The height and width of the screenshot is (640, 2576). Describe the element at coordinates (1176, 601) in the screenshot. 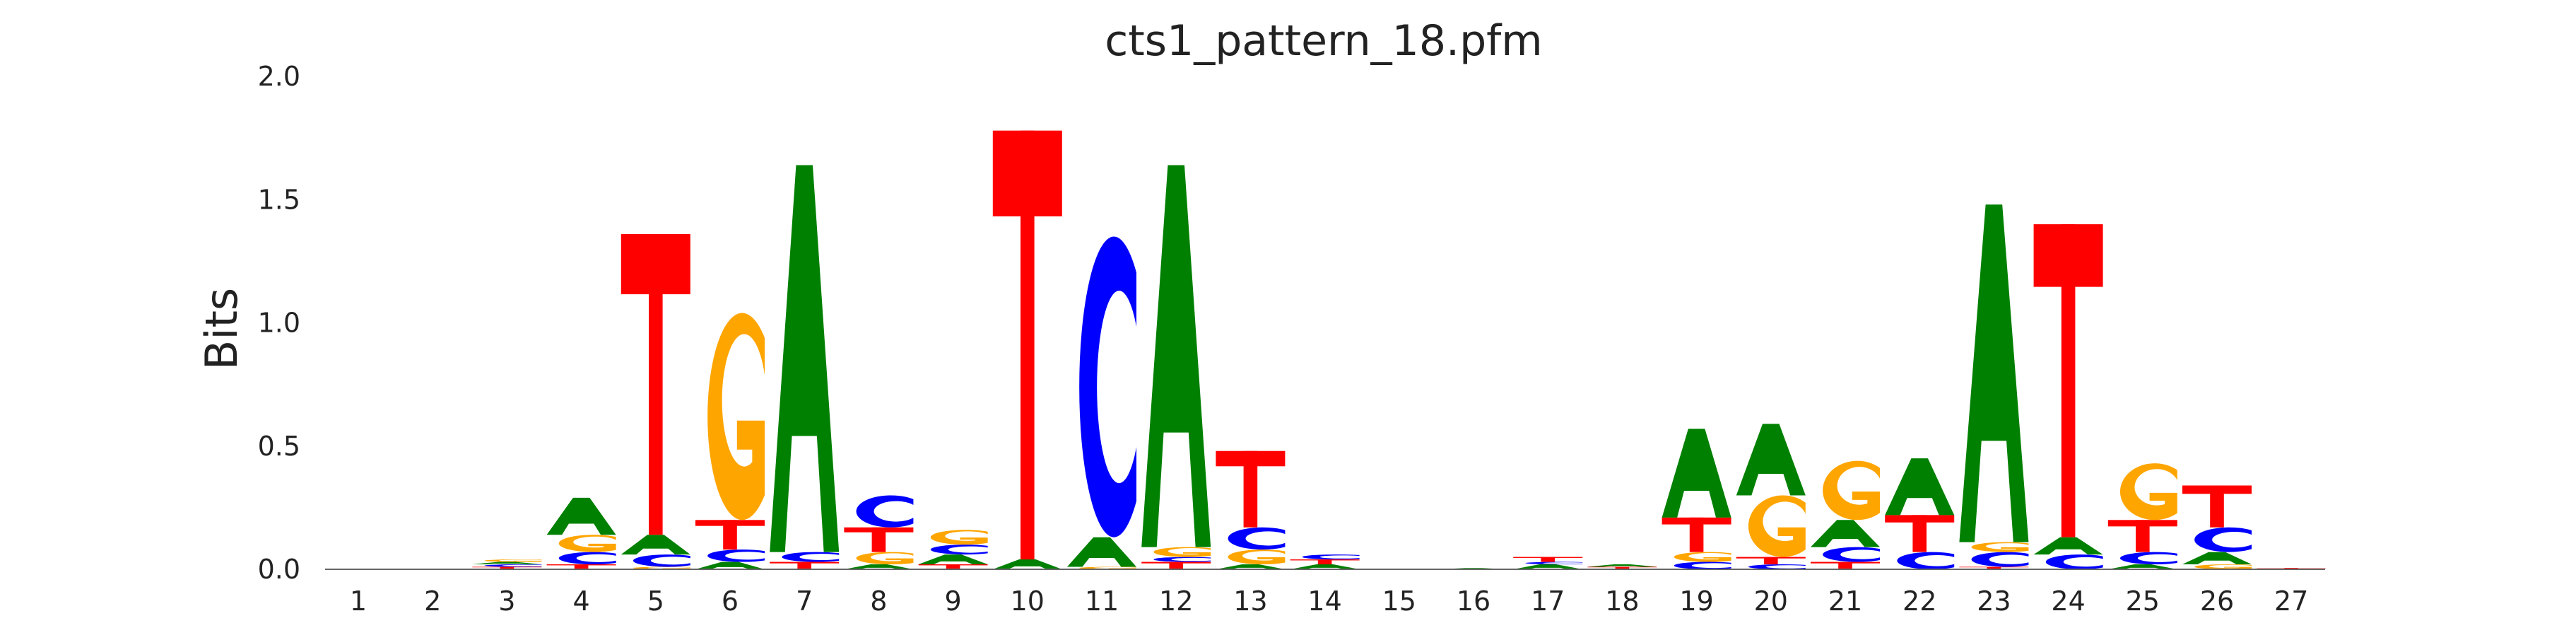

I see `x-tick-label: 12` at that location.